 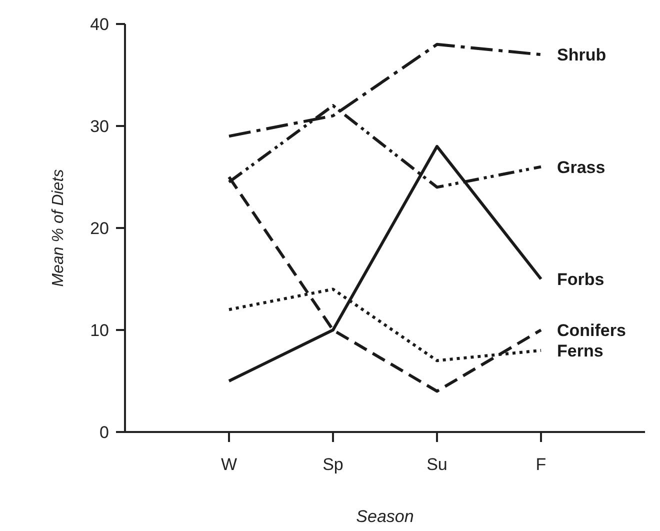 I want to click on x-tick-label: Sp, so click(x=333, y=464).